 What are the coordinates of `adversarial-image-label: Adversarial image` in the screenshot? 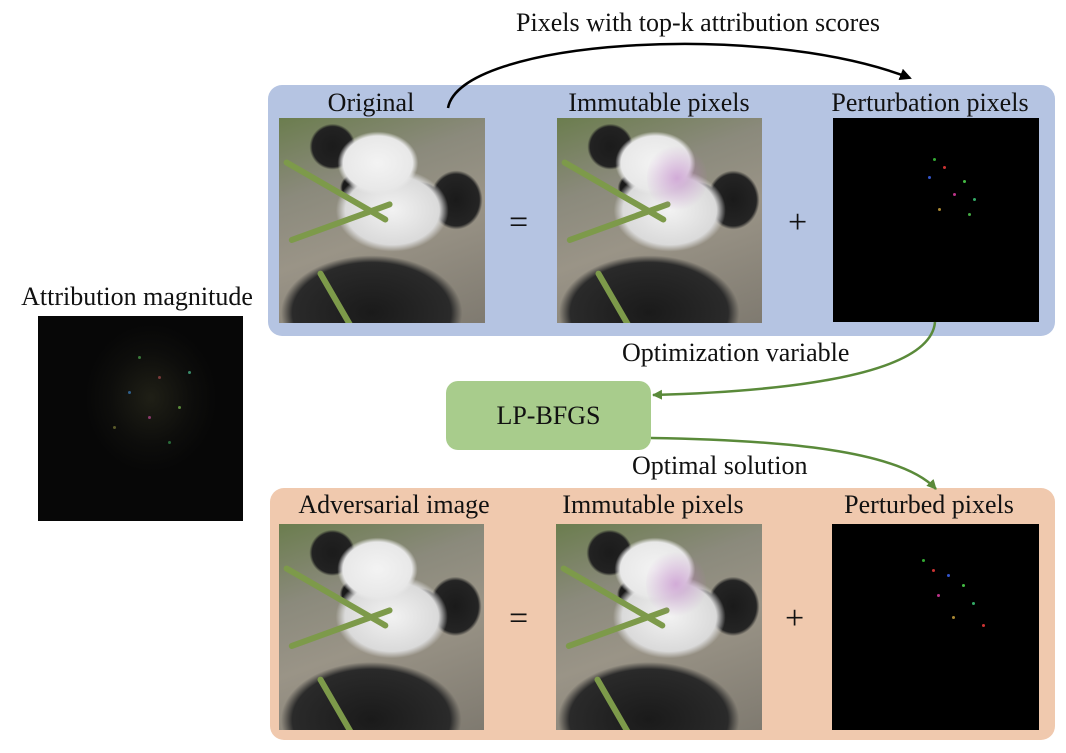 It's located at (394, 504).